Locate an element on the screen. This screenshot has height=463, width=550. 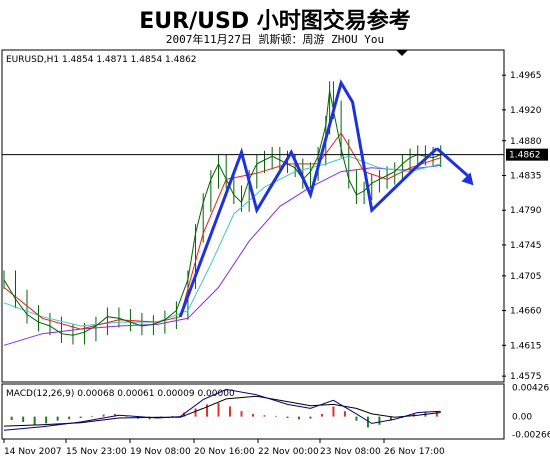
x-tick-label: 14 Nov 2007 is located at coordinates (33, 452).